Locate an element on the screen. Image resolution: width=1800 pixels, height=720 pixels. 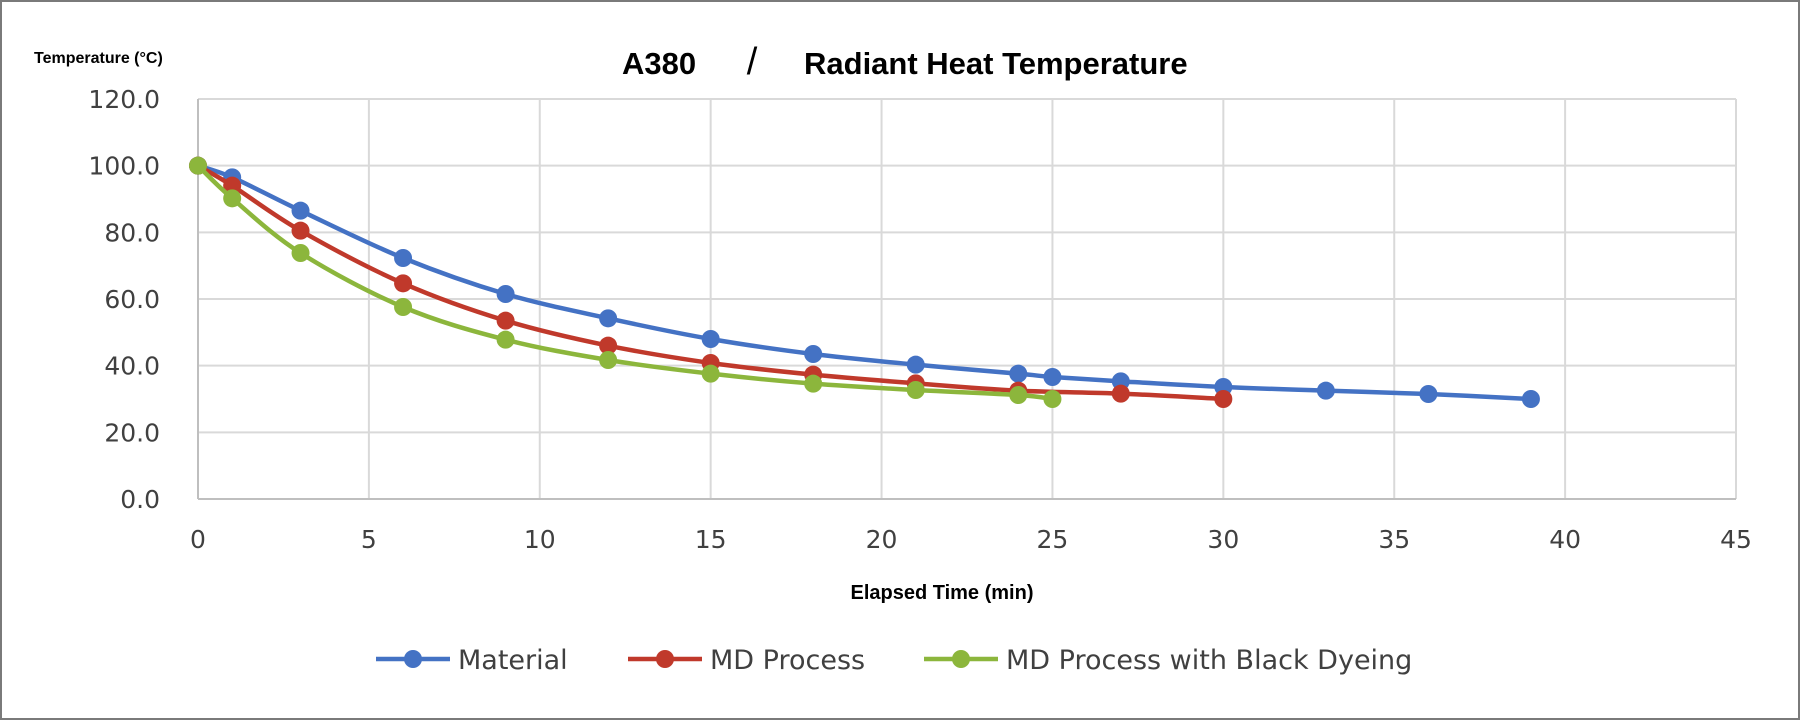
x-axis-label: Elapsed Time (min) is located at coordinates (941, 593).